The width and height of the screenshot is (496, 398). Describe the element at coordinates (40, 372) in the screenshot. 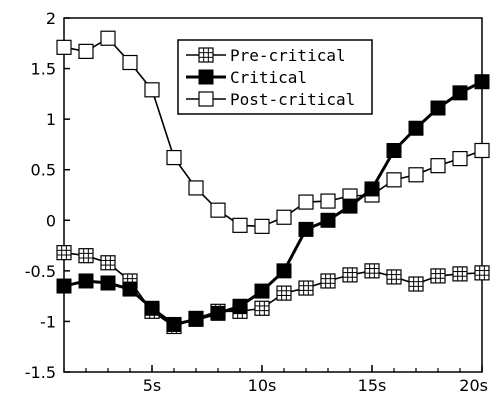

I see `y-tick-label: -1.5` at that location.